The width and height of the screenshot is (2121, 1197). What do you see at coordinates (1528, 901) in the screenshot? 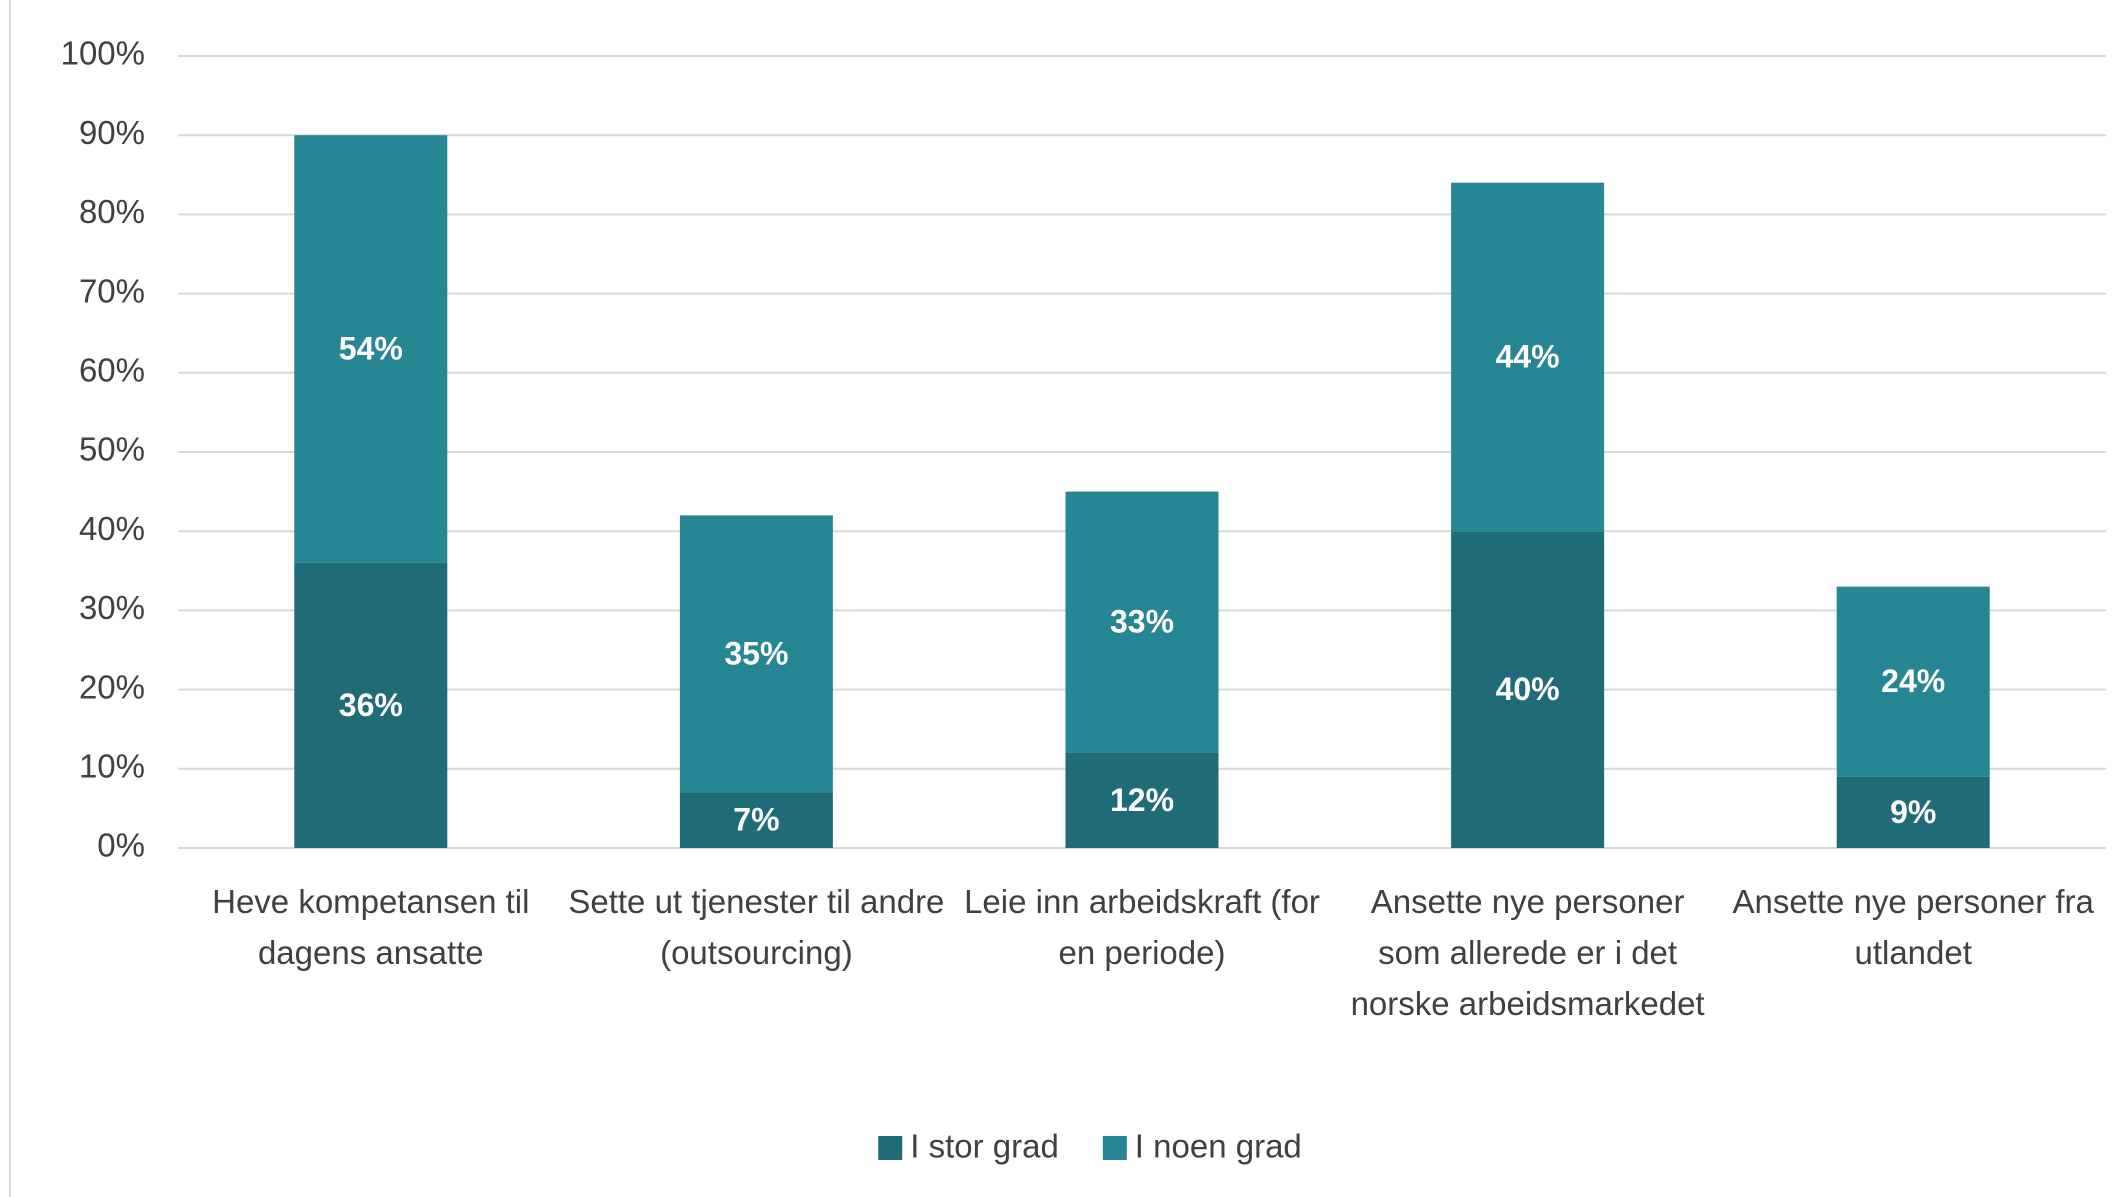
I see `label-line: Ansette nye personer` at bounding box center [1528, 901].